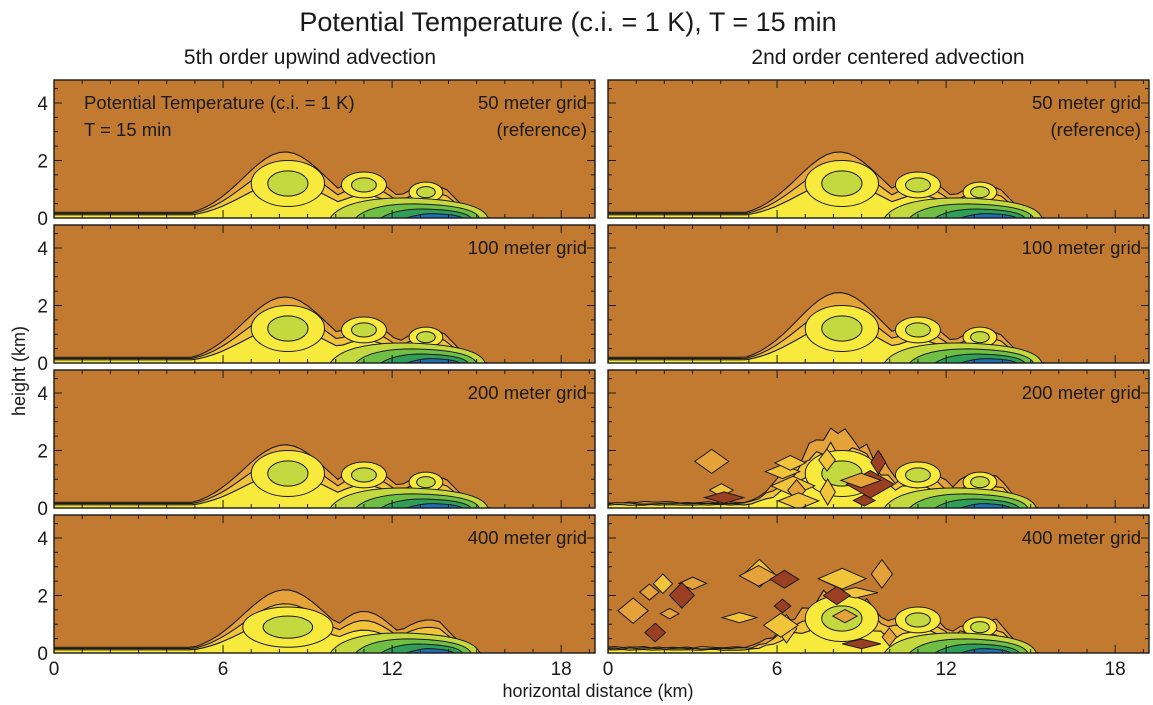  What do you see at coordinates (310, 57) in the screenshot?
I see `column-title-left: 5th order upwind advection` at bounding box center [310, 57].